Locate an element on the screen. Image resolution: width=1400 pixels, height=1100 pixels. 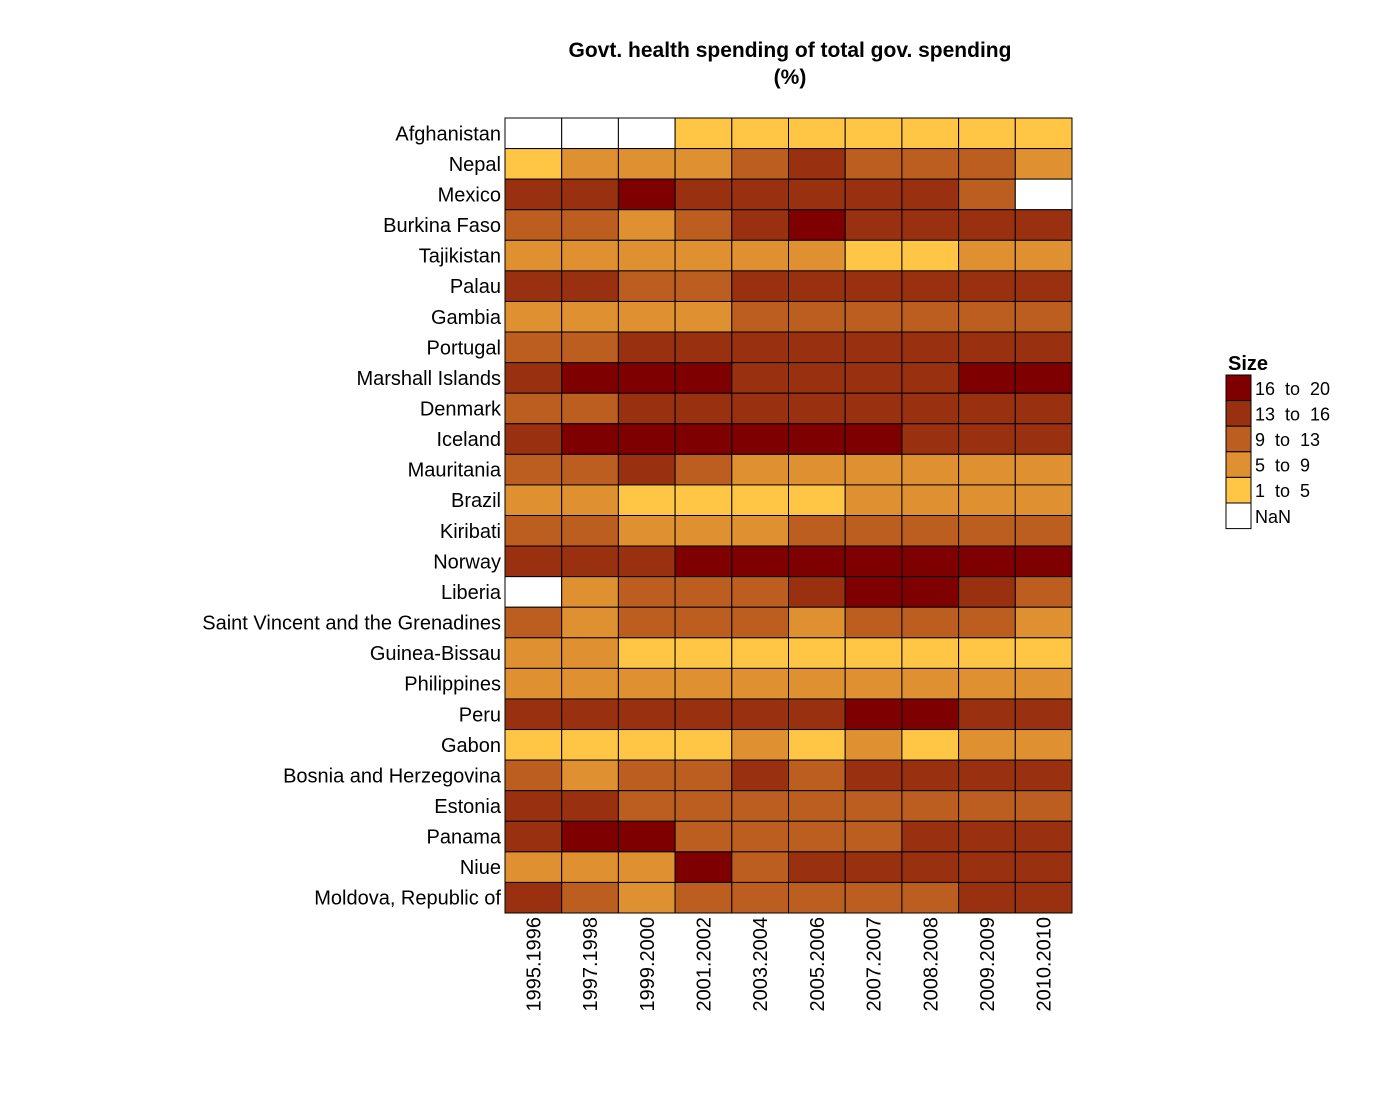
y-tick-label: Burkina Faso is located at coordinates (442, 226).